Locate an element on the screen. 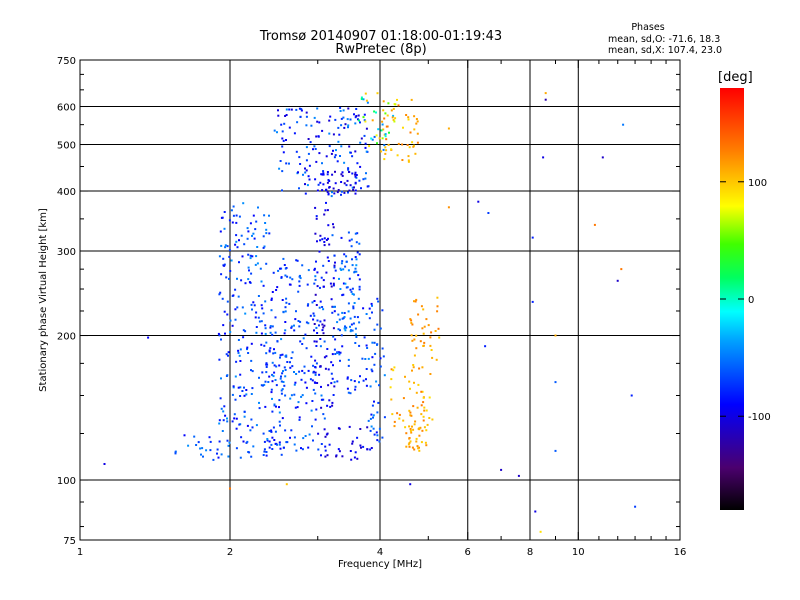 Image resolution: width=800 pixels, height=600 pixels. x-tick-label: 16 is located at coordinates (680, 552).